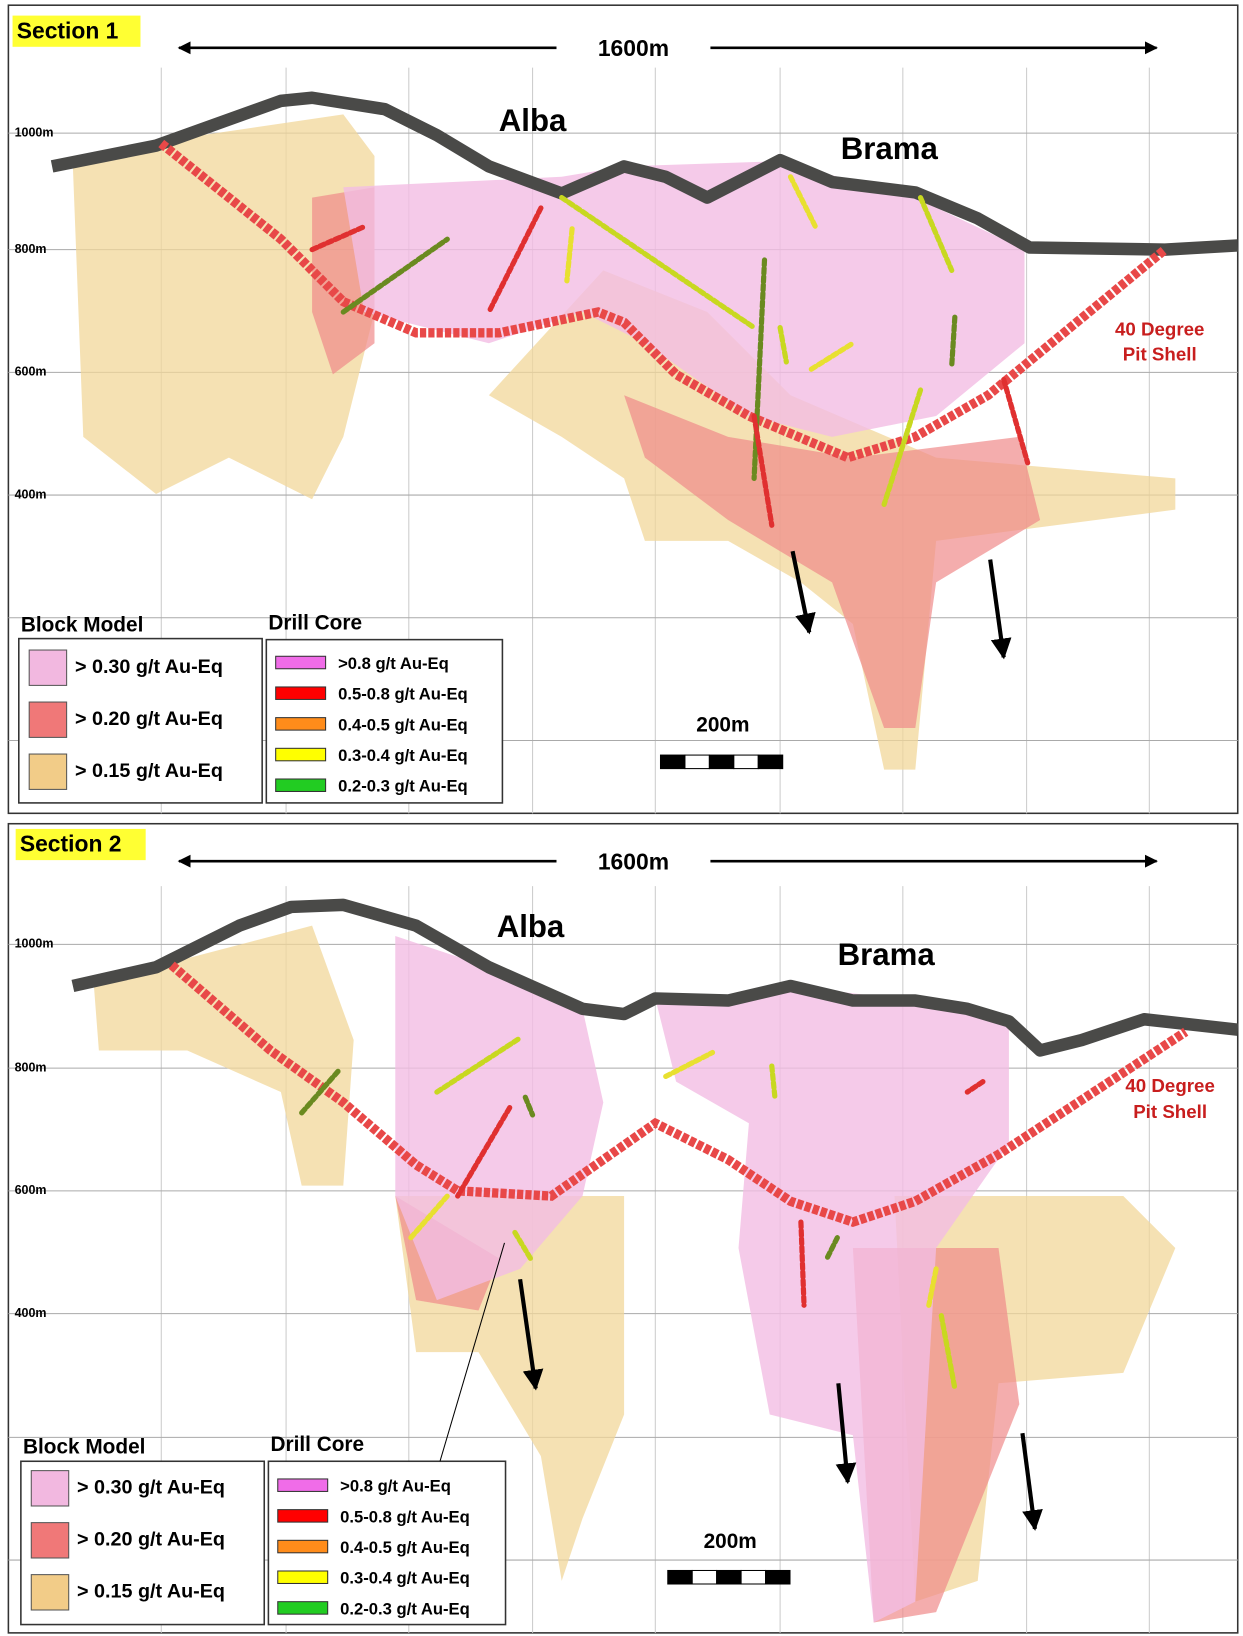 Image resolution: width=1243 pixels, height=1636 pixels. Describe the element at coordinates (149, 771) in the screenshot. I see `legend-item: > 0.15 g/t Au-Eq` at that location.